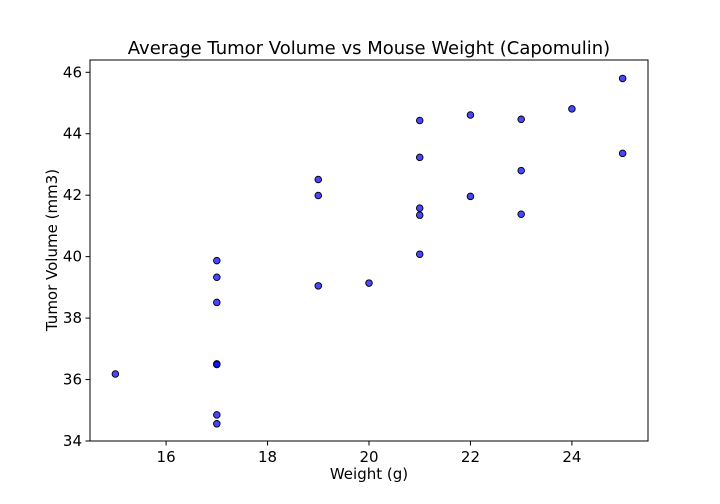  Describe the element at coordinates (369, 474) in the screenshot. I see `x-axis-label: Weight (g)` at that location.